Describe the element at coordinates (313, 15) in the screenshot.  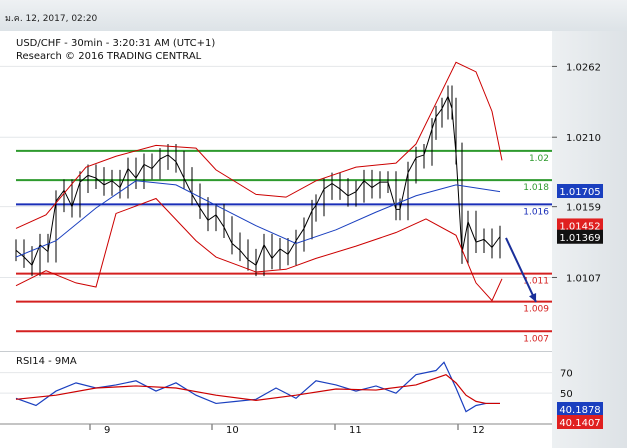
I see `chart-header-bar: ม.ค. 12, 2017, 02:20` at that location.